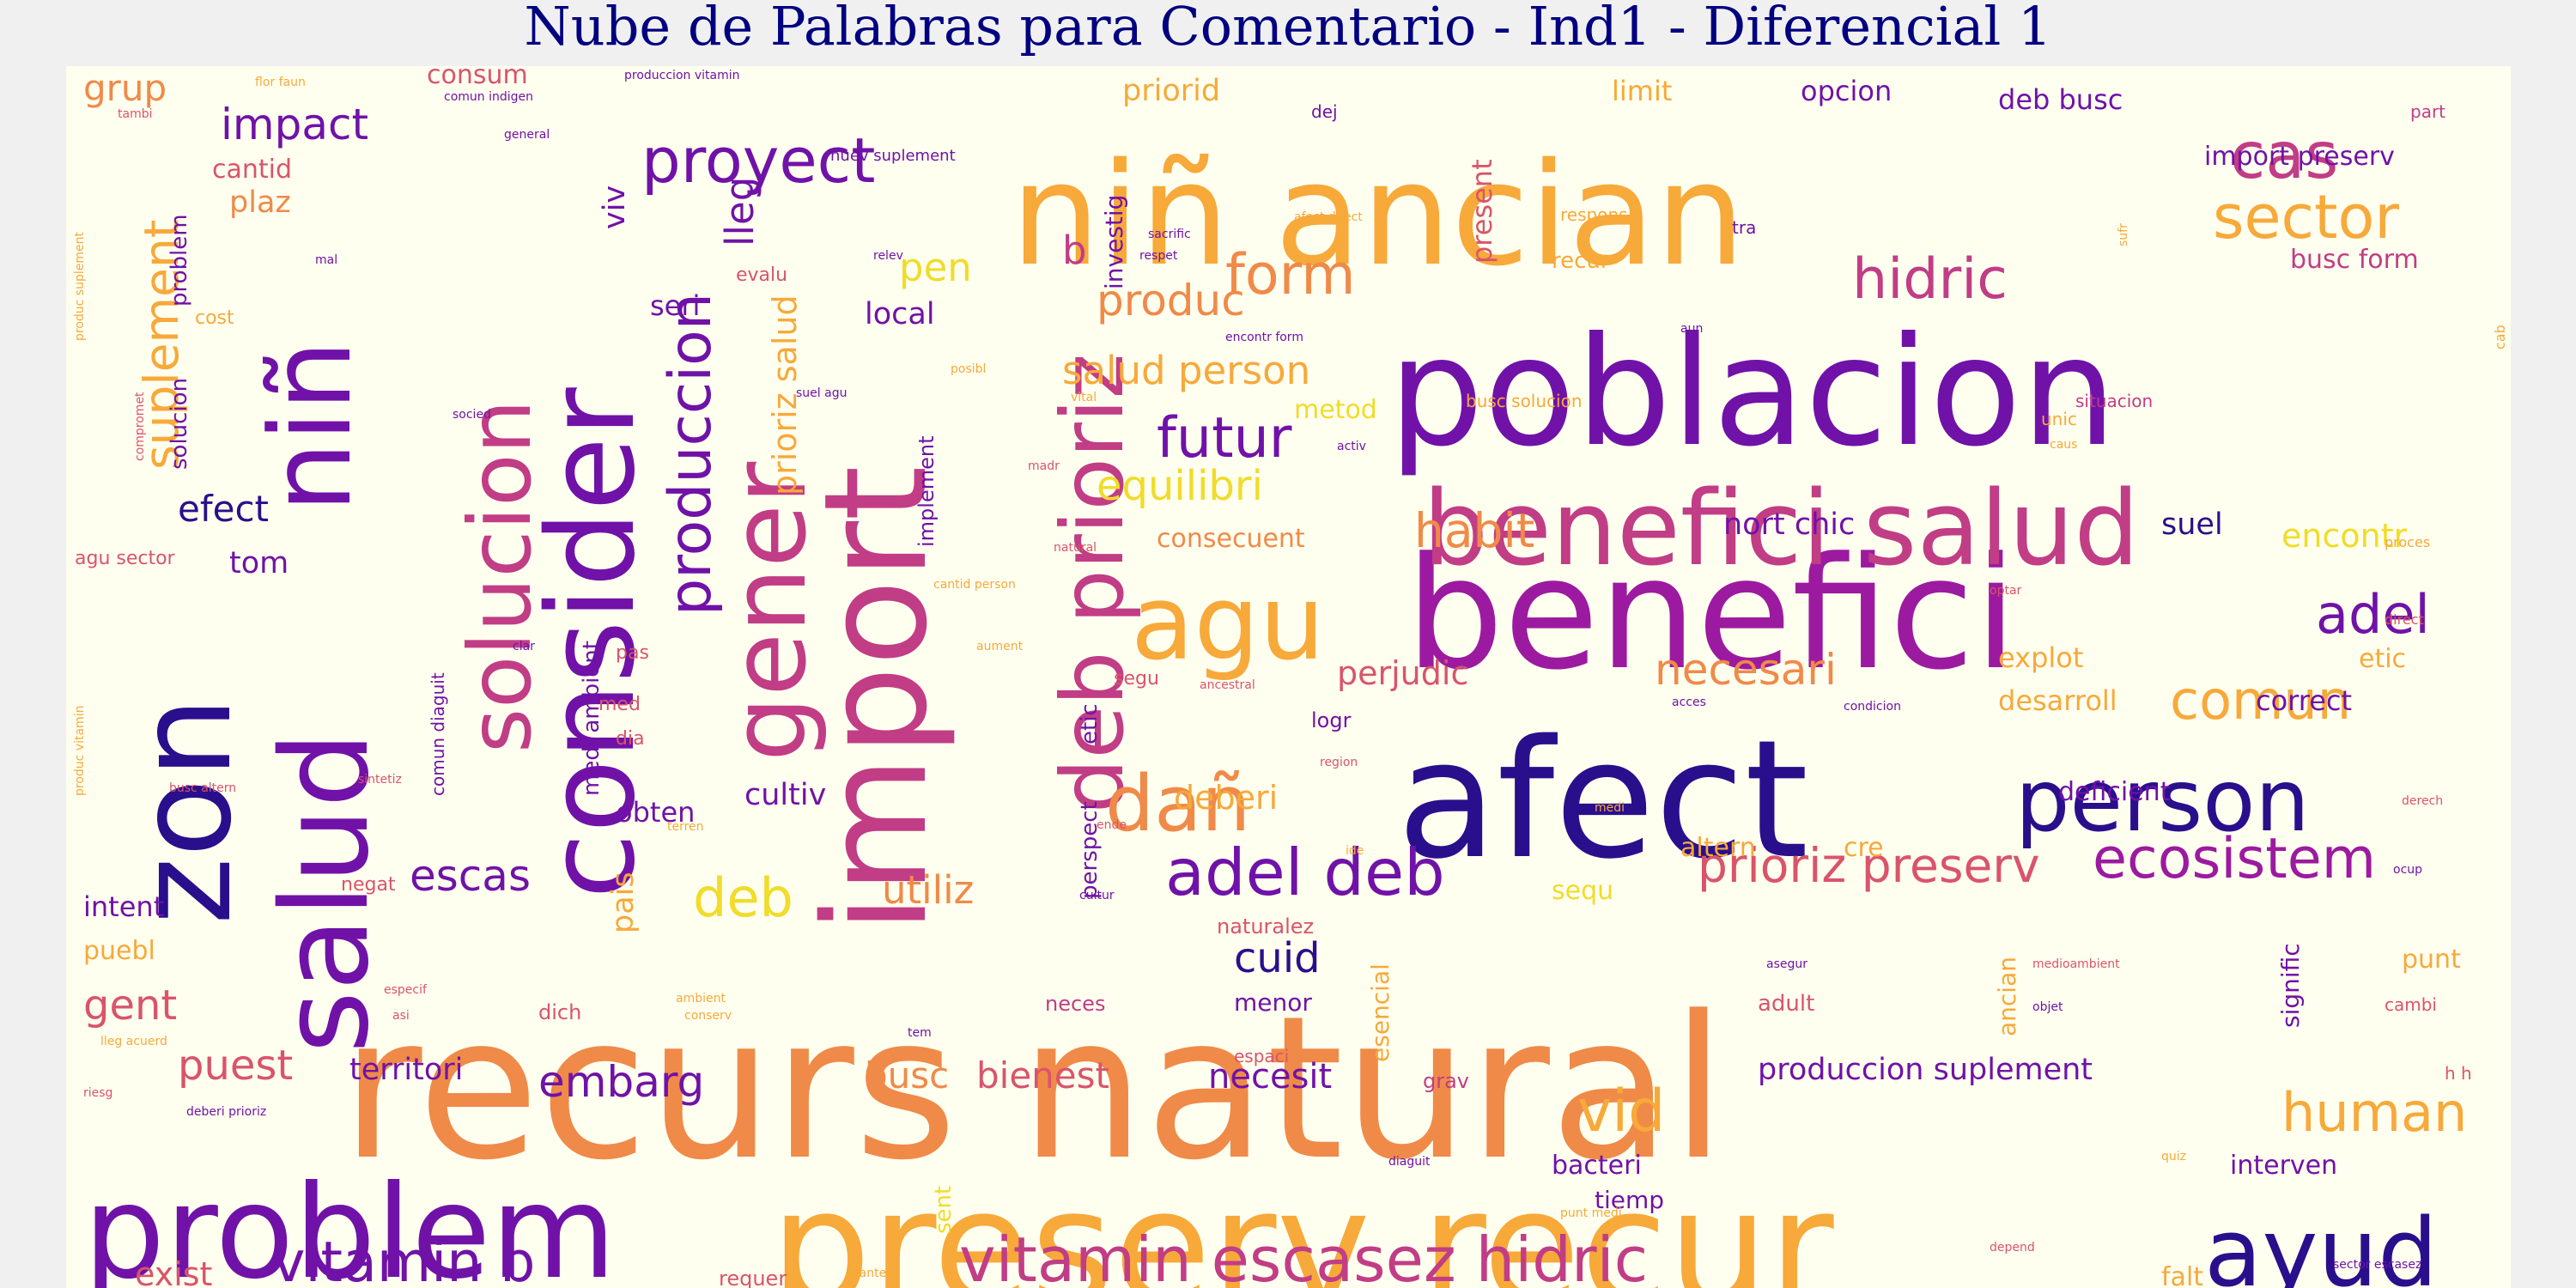  Describe the element at coordinates (592, 643) in the screenshot. I see `word-consider: consider` at that location.